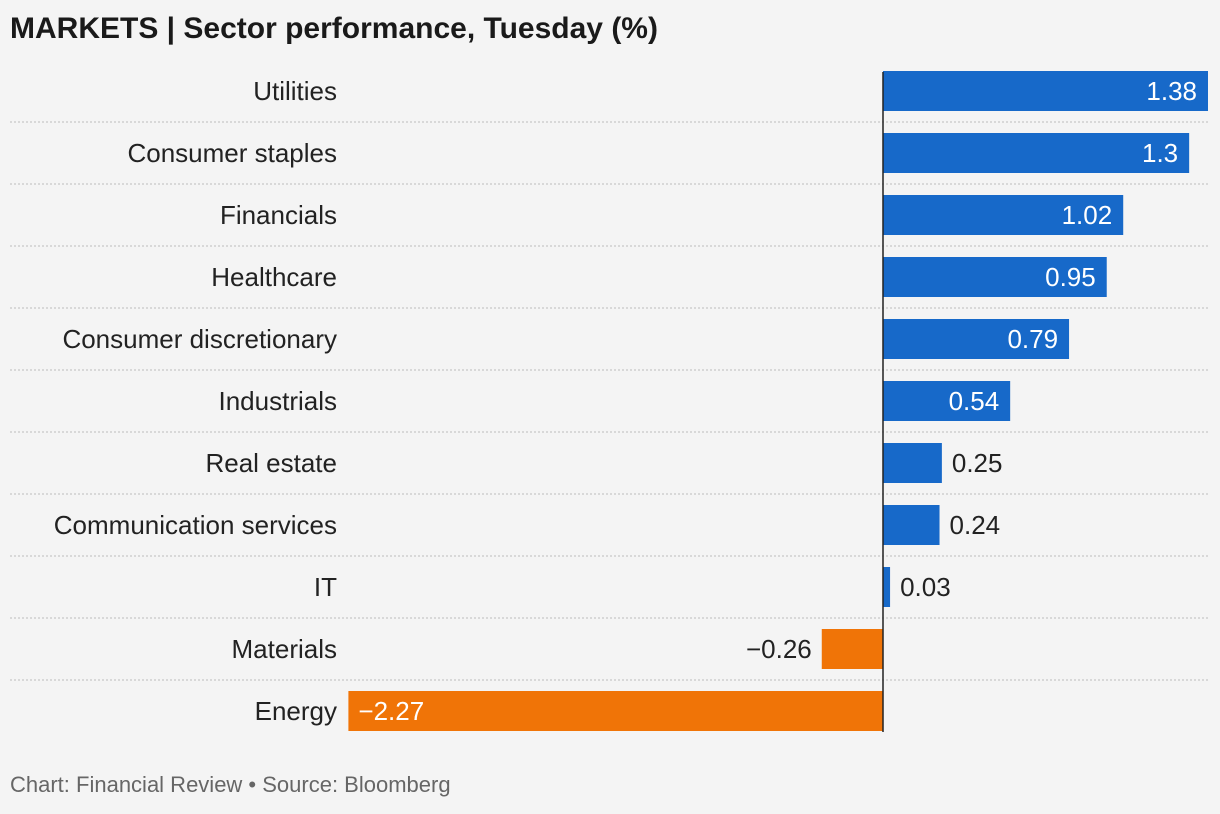 The width and height of the screenshot is (1220, 814). I want to click on bar-it, so click(887, 587).